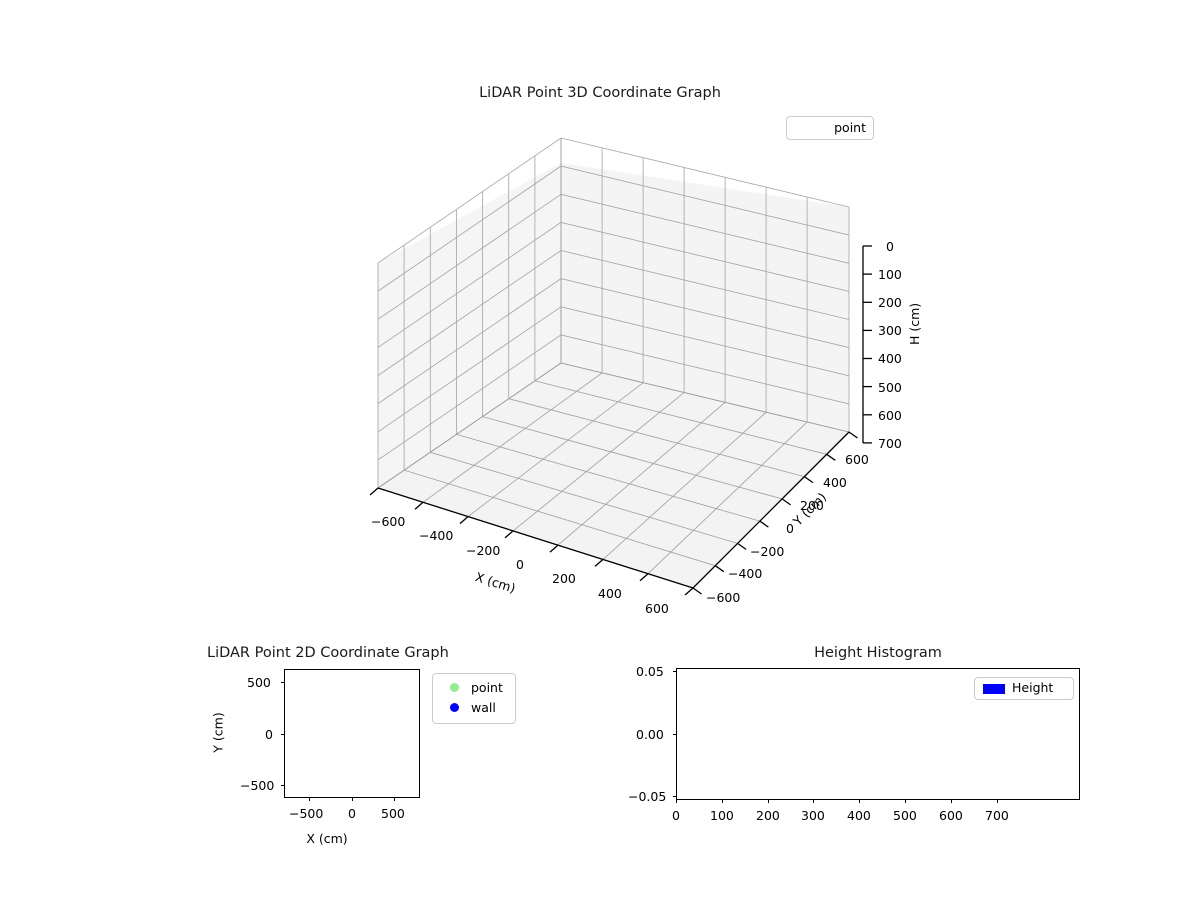 This screenshot has height=900, width=1200. Describe the element at coordinates (775, 513) in the screenshot. I see `y-axis-spine` at that location.